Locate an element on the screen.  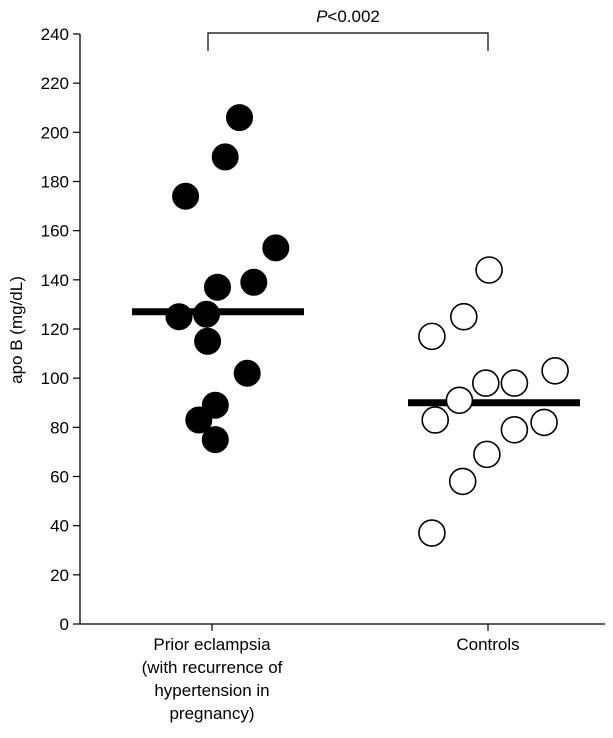
significance-label-italic: P is located at coordinates (322, 16).